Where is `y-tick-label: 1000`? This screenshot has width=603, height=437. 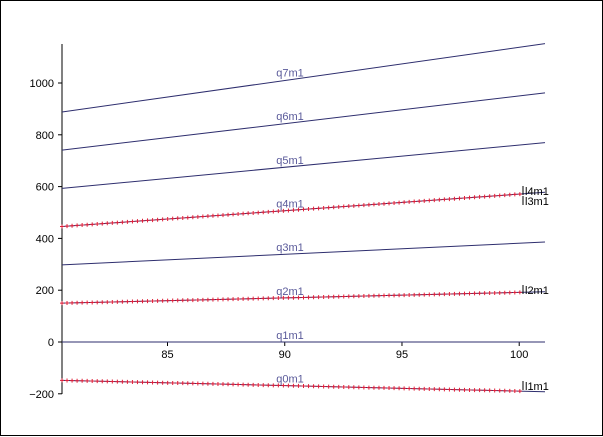 y-tick-label: 1000 is located at coordinates (42, 84).